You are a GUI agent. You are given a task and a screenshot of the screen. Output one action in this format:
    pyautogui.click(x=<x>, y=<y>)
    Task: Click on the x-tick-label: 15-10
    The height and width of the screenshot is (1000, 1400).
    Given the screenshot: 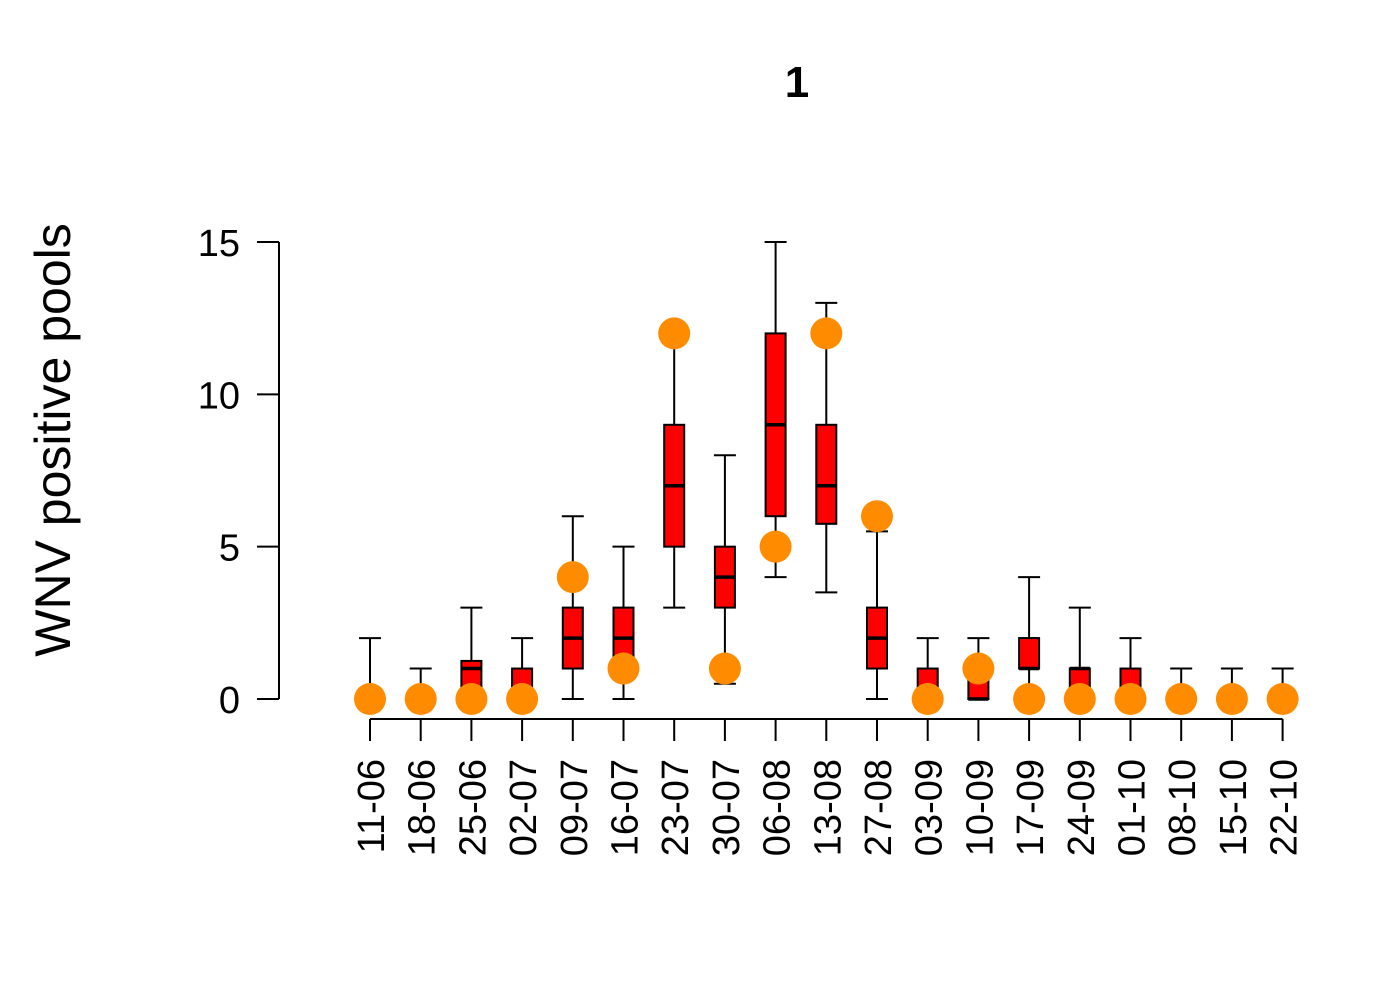 What is the action you would take?
    pyautogui.click(x=1234, y=807)
    